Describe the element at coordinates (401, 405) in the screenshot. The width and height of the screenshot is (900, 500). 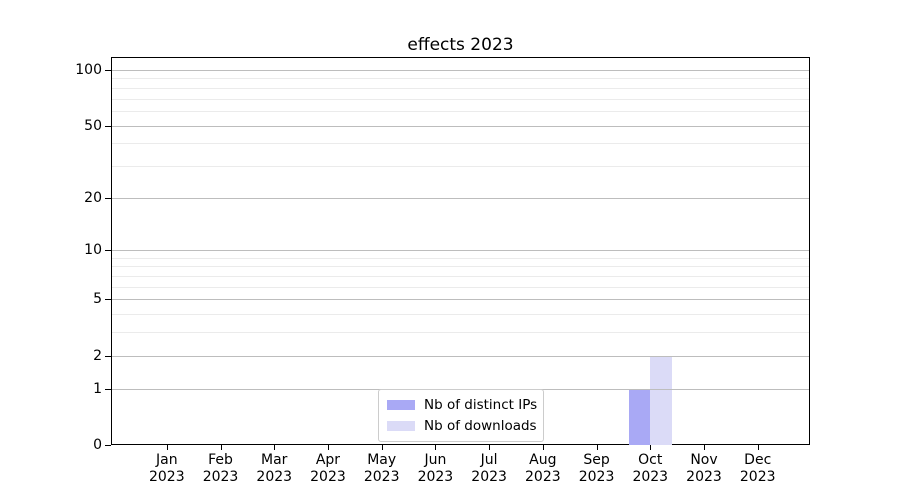
I see `legend-swatch-distinct-ips` at that location.